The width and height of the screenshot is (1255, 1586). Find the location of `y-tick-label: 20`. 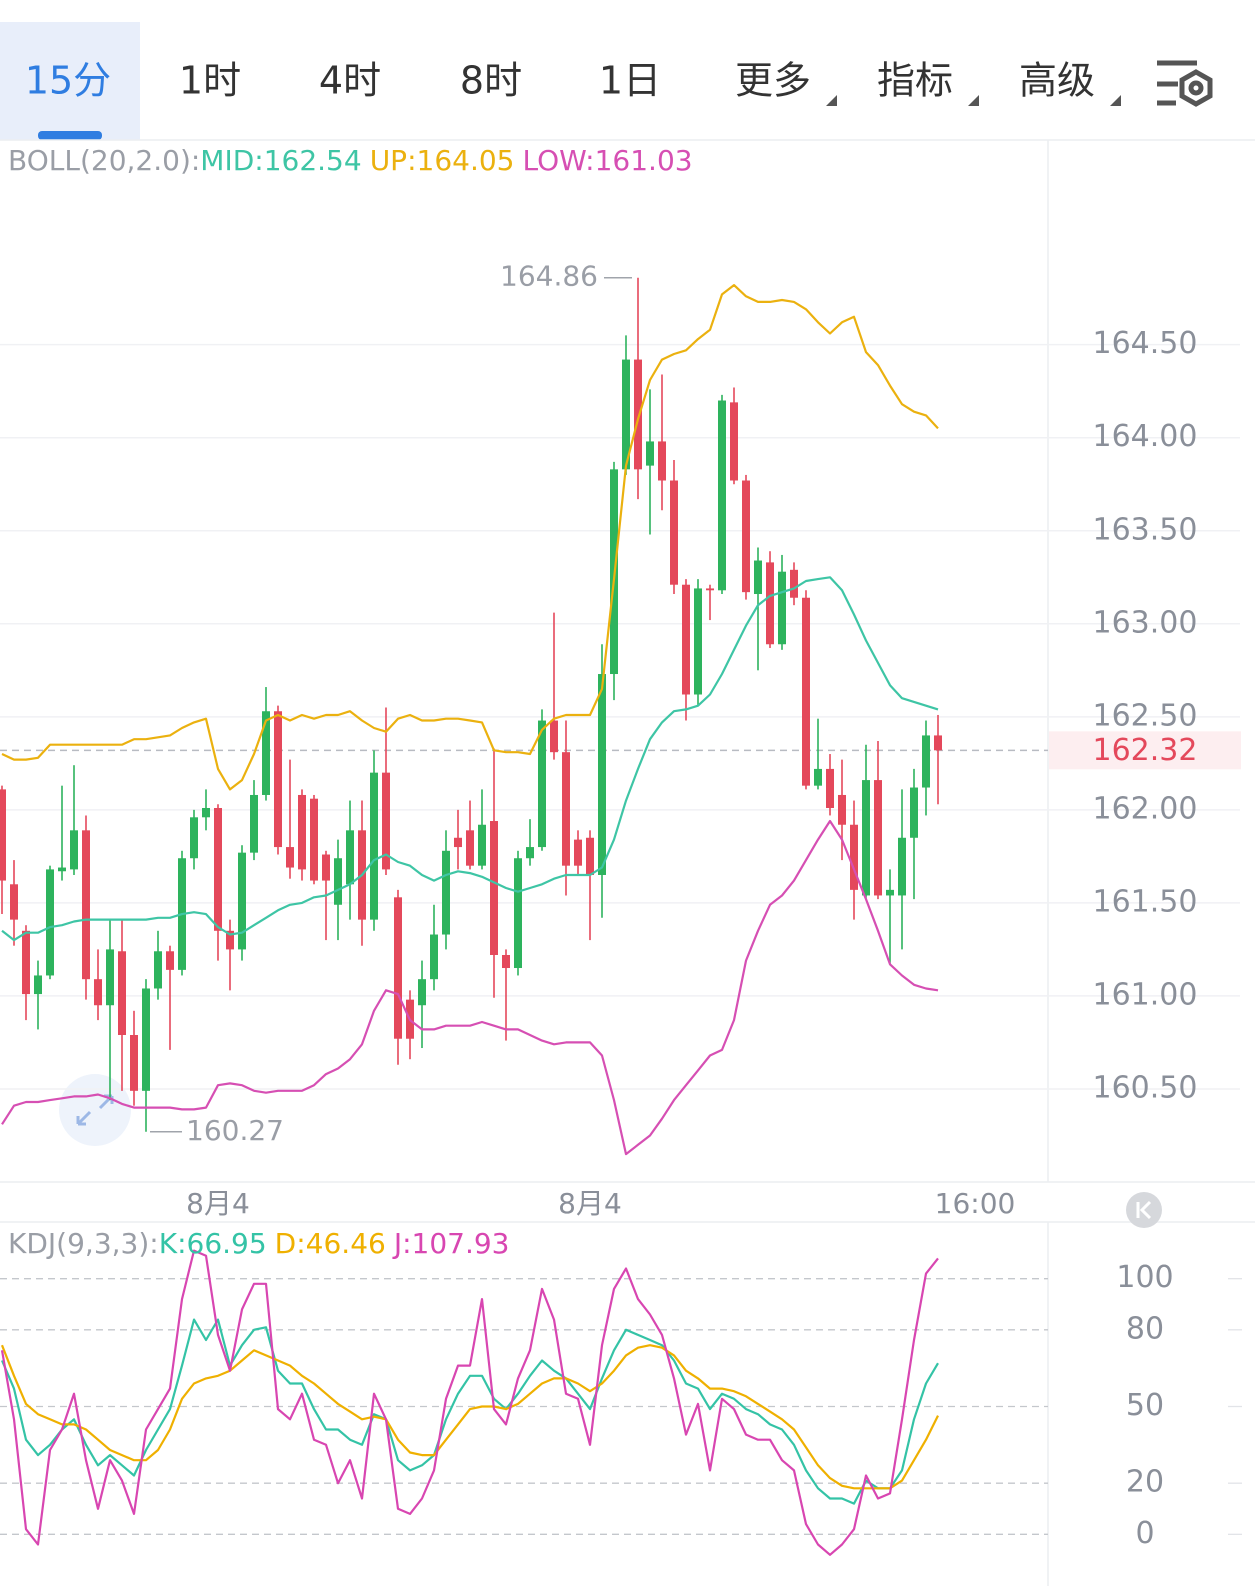

y-tick-label: 20 is located at coordinates (1145, 1482).